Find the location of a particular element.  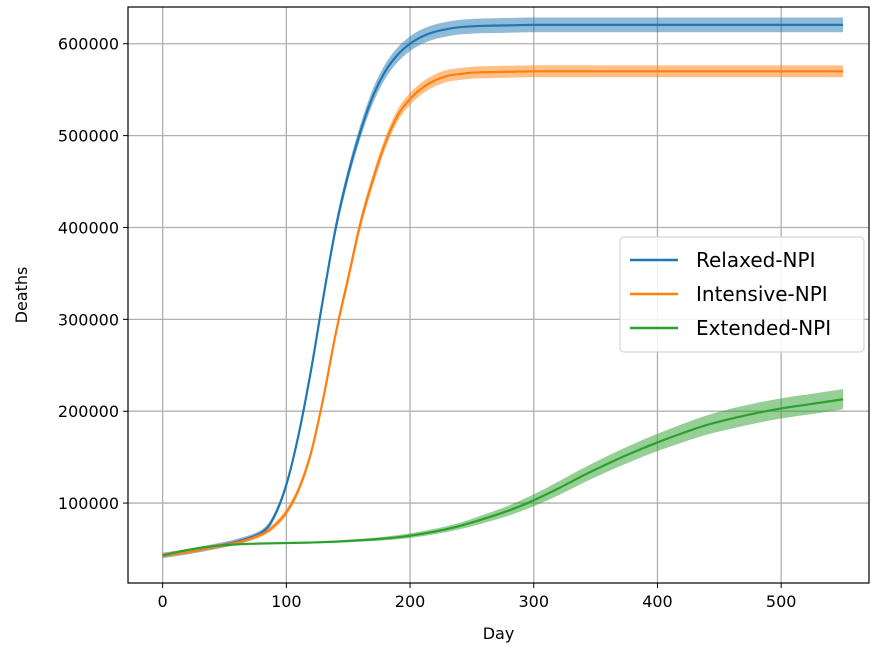

x-tick-label: 500 is located at coordinates (781, 601).